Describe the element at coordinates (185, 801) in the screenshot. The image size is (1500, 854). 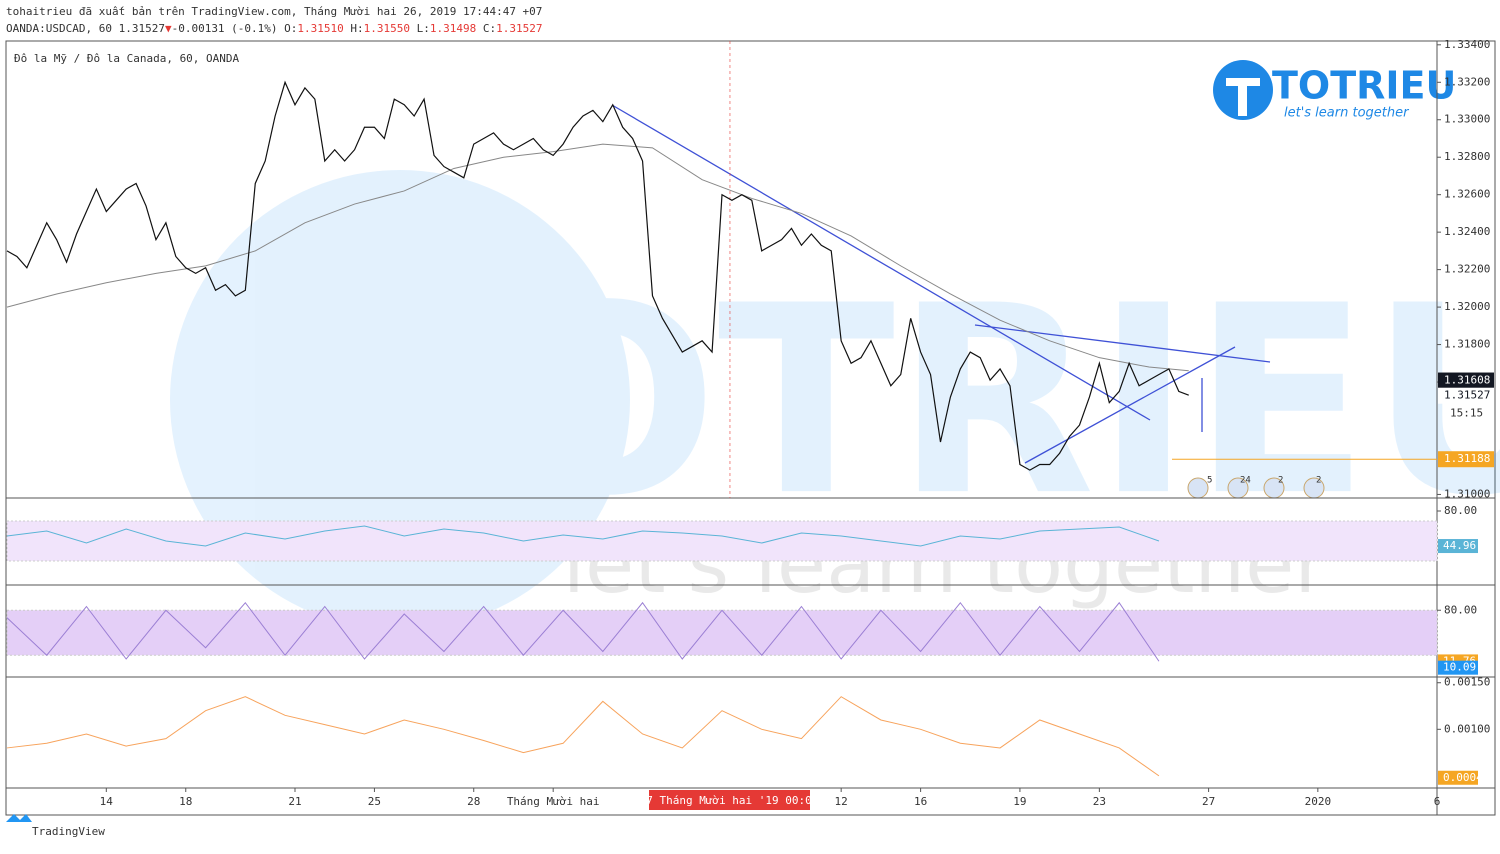
I see `x-tick-label: 18` at that location.